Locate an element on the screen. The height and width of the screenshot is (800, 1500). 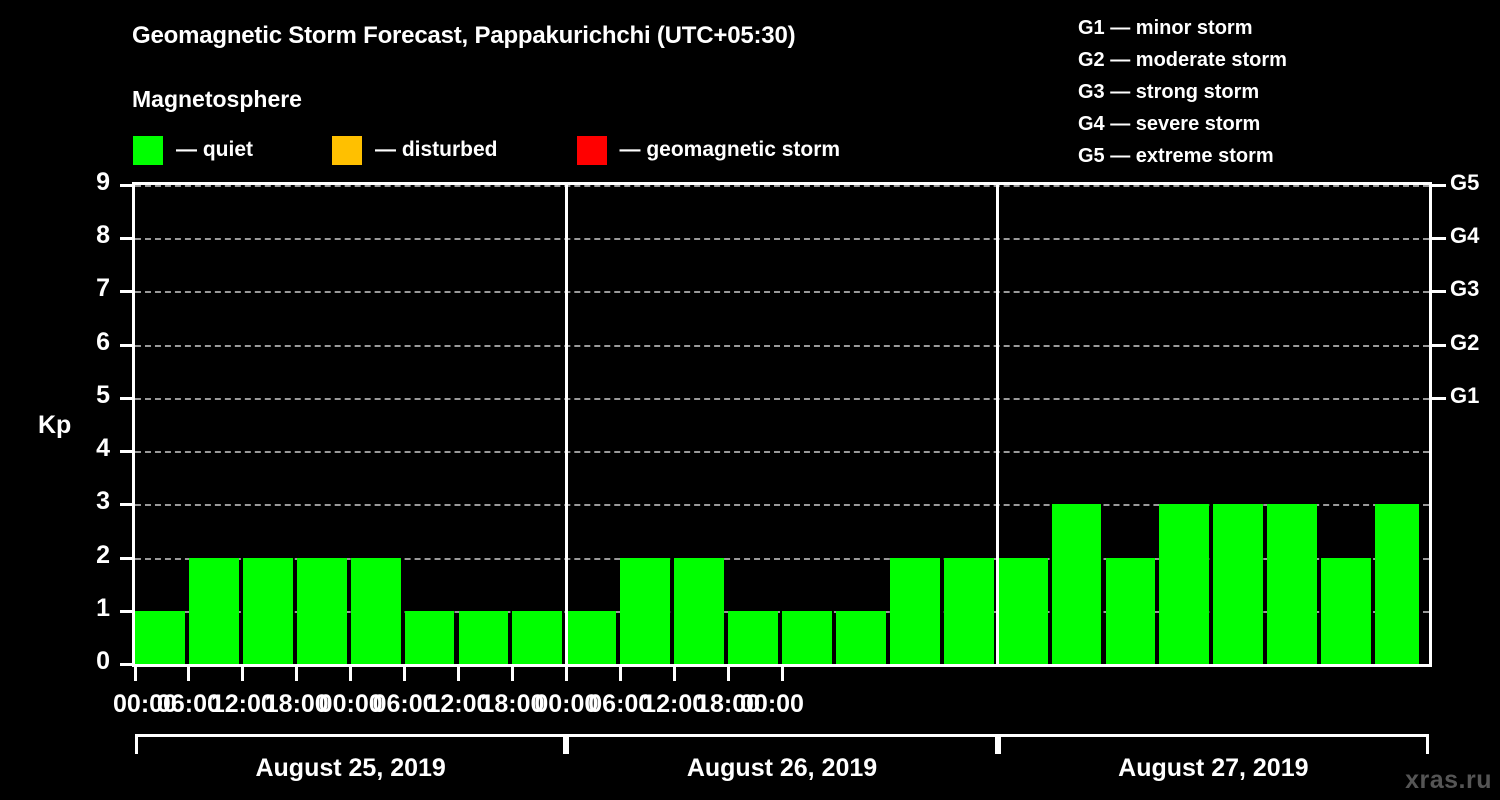
legend-item-disturbed: — disturbed is located at coordinates (414, 150).